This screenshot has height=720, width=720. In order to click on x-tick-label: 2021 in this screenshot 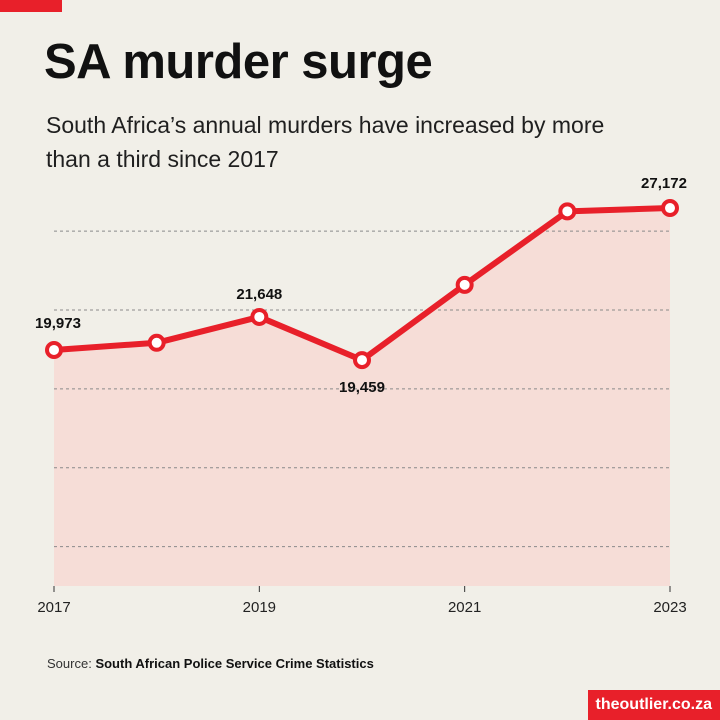, I will do `click(464, 607)`.